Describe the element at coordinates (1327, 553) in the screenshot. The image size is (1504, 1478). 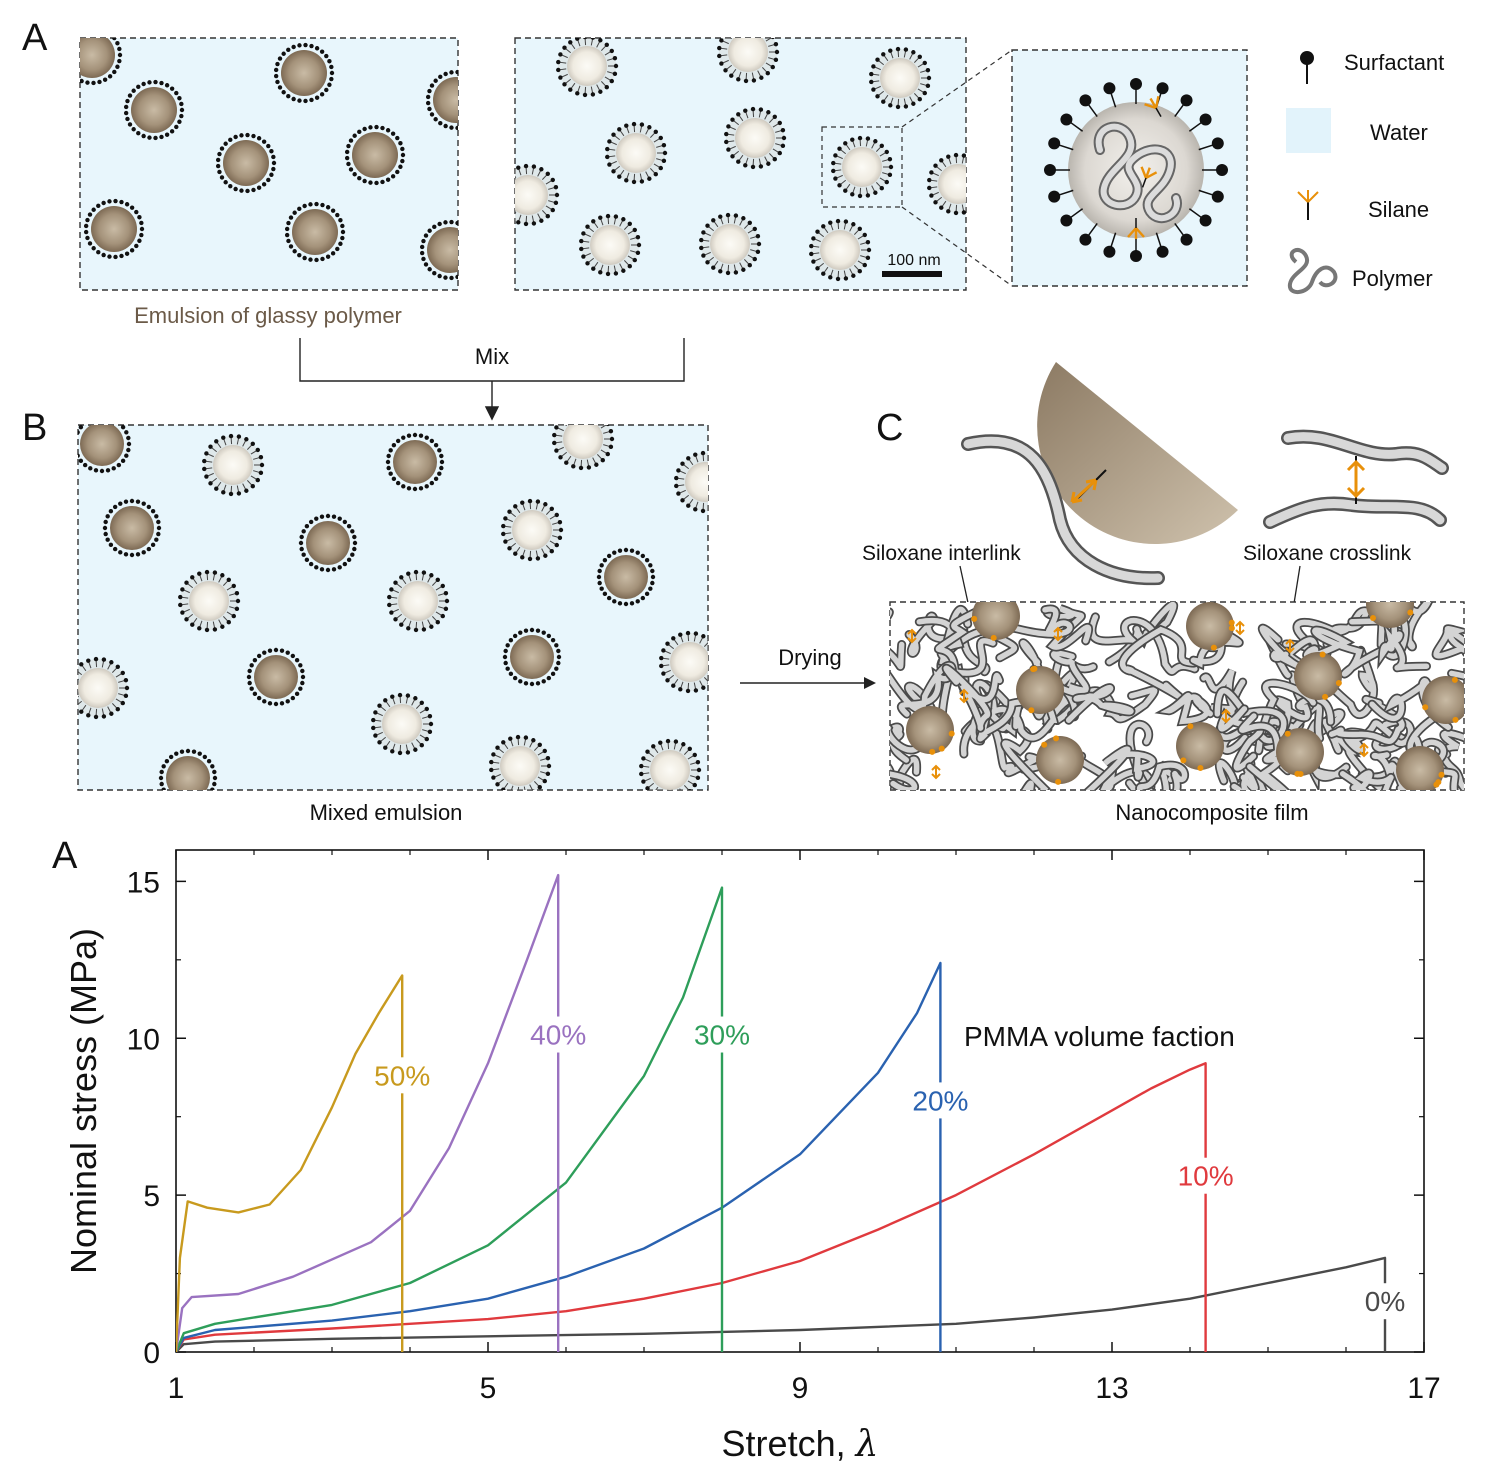
I see `crosslink-label: Siloxane crosslink` at that location.